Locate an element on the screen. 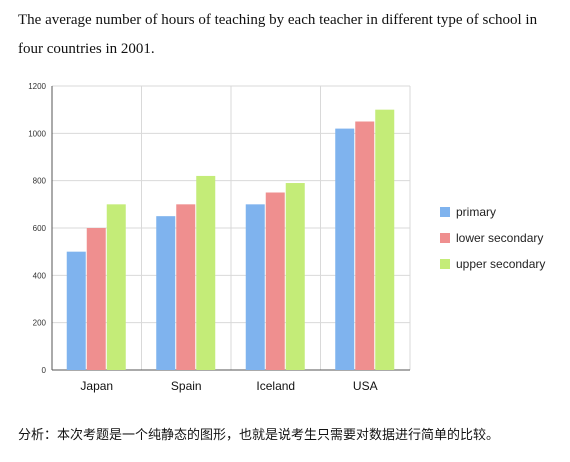 The width and height of the screenshot is (570, 462). y-tick-label: 1200 is located at coordinates (37, 86).